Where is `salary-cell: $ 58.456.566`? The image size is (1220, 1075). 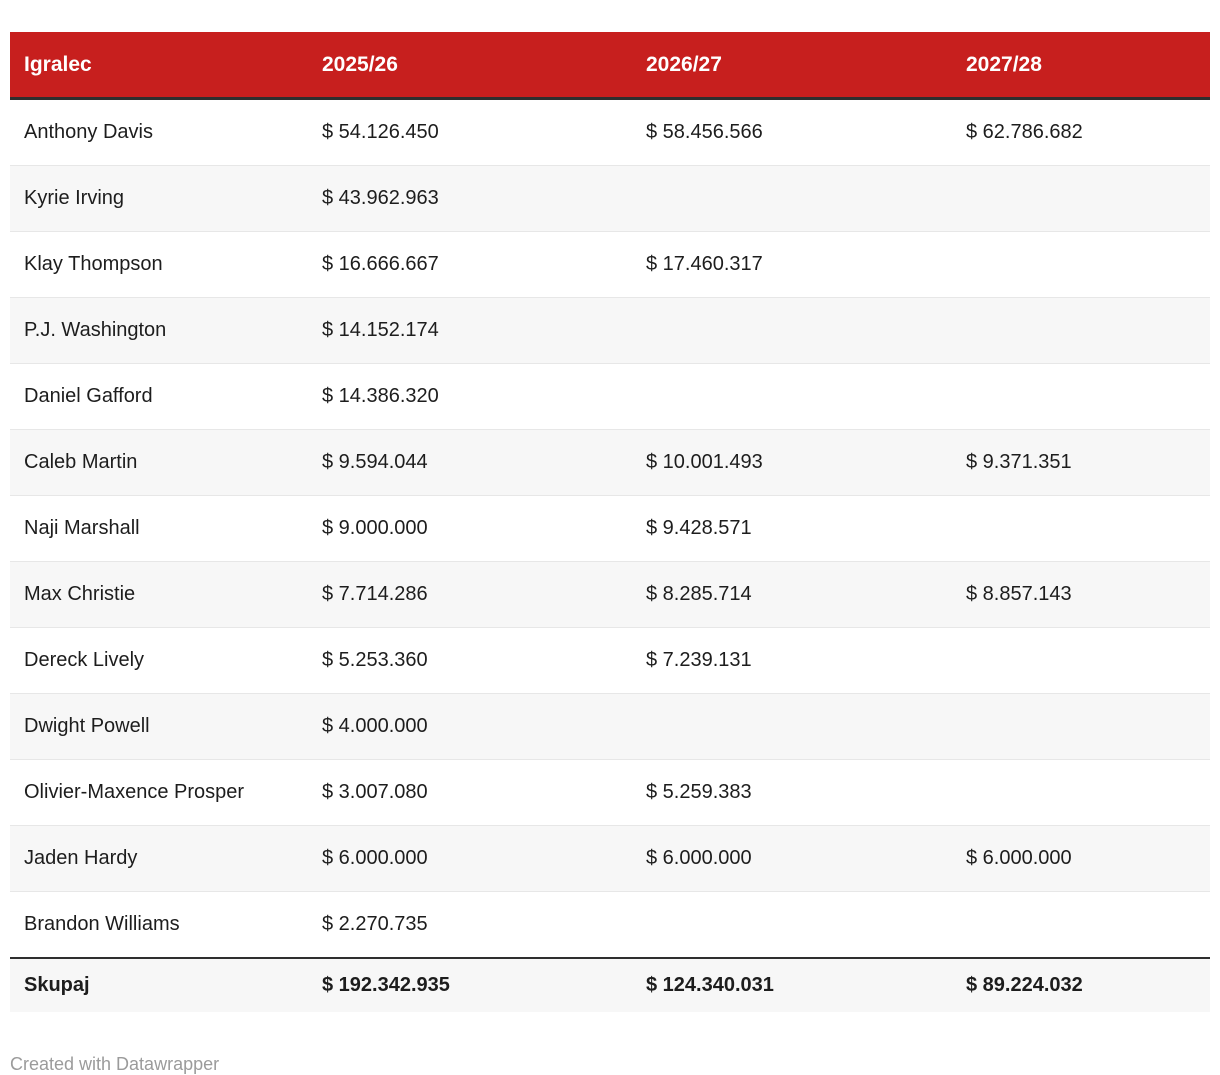
salary-cell: $ 58.456.566 is located at coordinates (704, 132).